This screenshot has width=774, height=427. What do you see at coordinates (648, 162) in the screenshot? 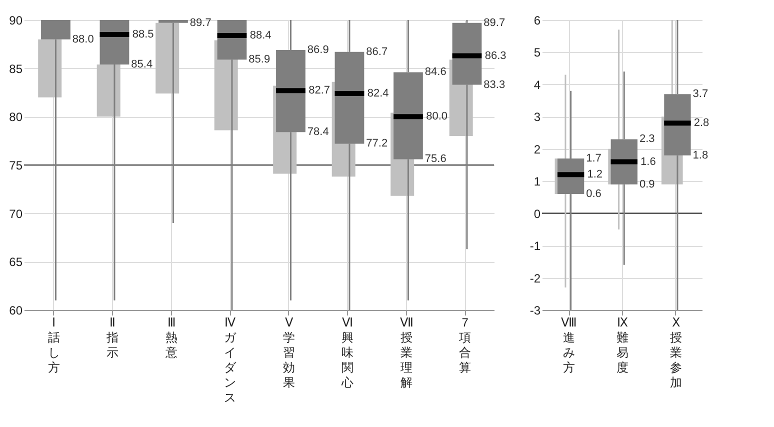
I see `annotation: 1.6` at bounding box center [648, 162].